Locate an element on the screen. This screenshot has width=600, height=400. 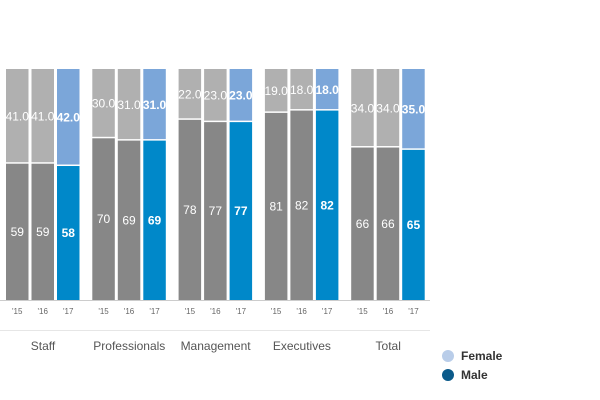
data-label-male: 58 is located at coordinates (69, 233).